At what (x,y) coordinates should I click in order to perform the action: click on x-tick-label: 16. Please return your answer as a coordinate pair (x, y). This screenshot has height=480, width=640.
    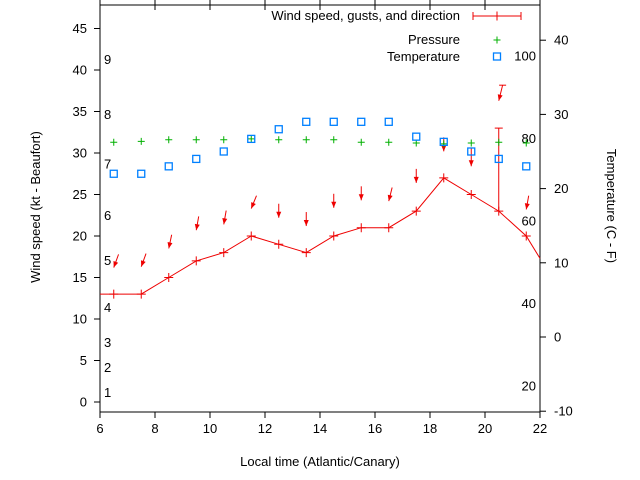
    Looking at the image, I should click on (375, 428).